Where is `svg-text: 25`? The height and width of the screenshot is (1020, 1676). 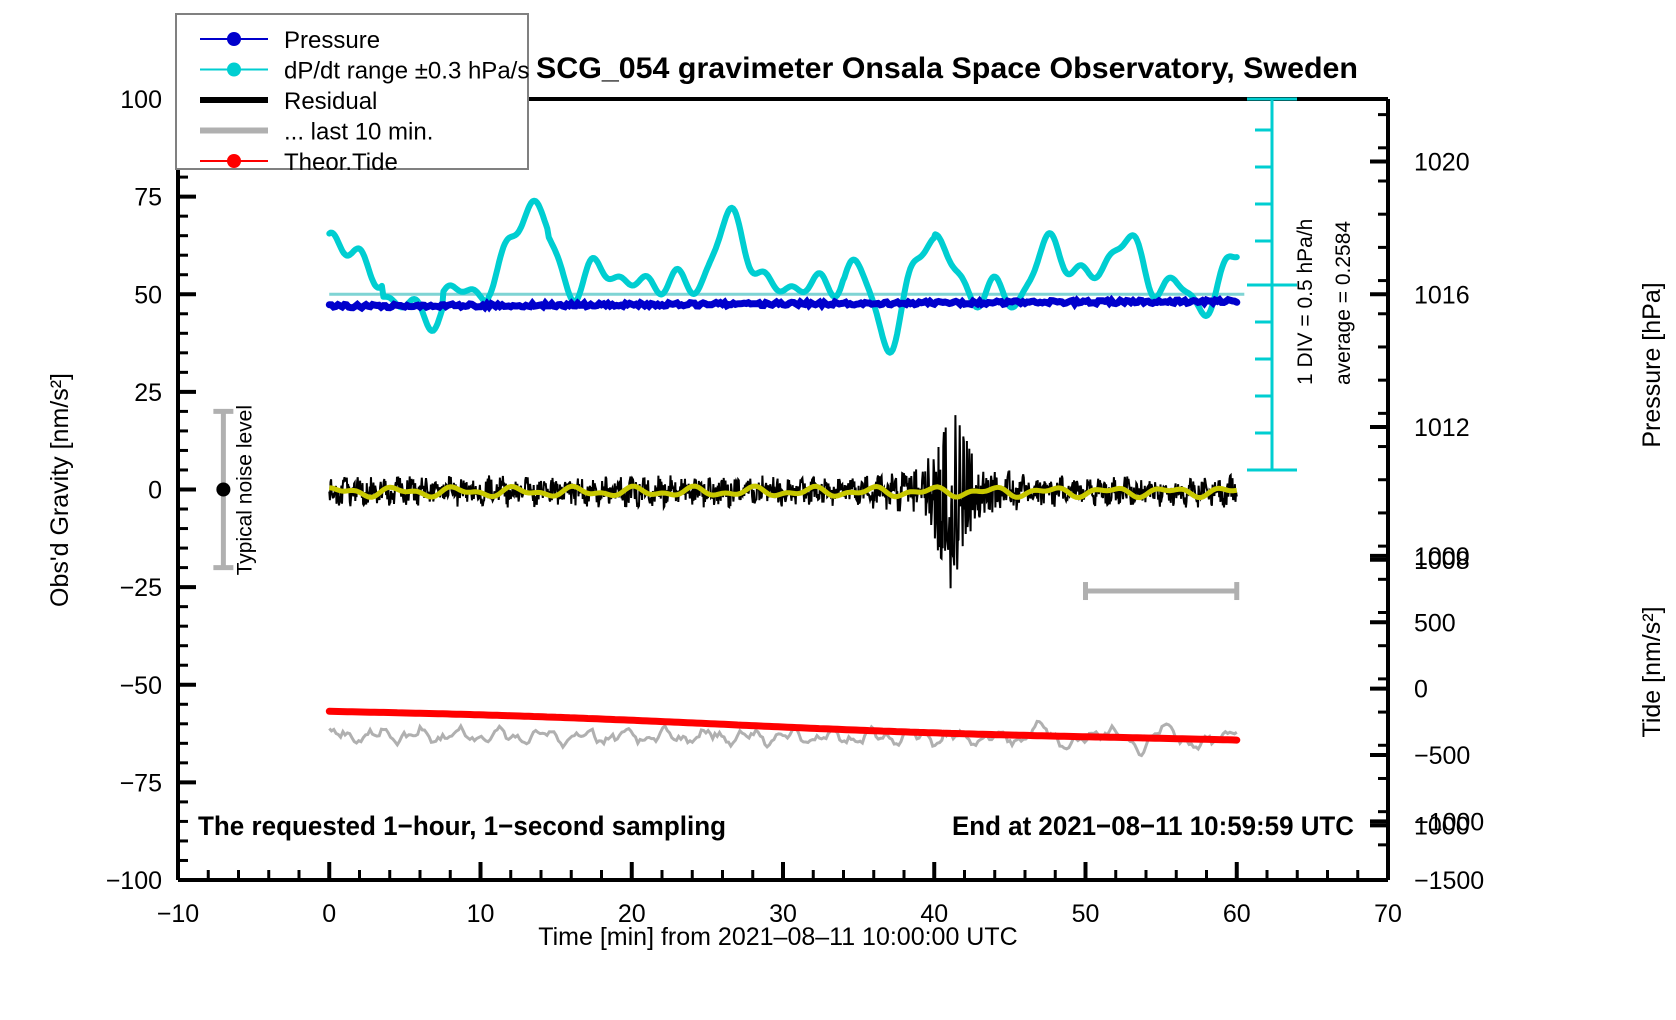
svg-text: 25 is located at coordinates (148, 393).